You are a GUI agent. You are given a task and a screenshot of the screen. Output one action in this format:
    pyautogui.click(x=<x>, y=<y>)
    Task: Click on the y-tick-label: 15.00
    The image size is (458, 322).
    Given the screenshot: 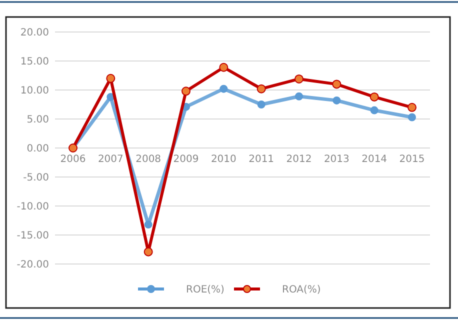 What is the action you would take?
    pyautogui.click(x=34, y=62)
    